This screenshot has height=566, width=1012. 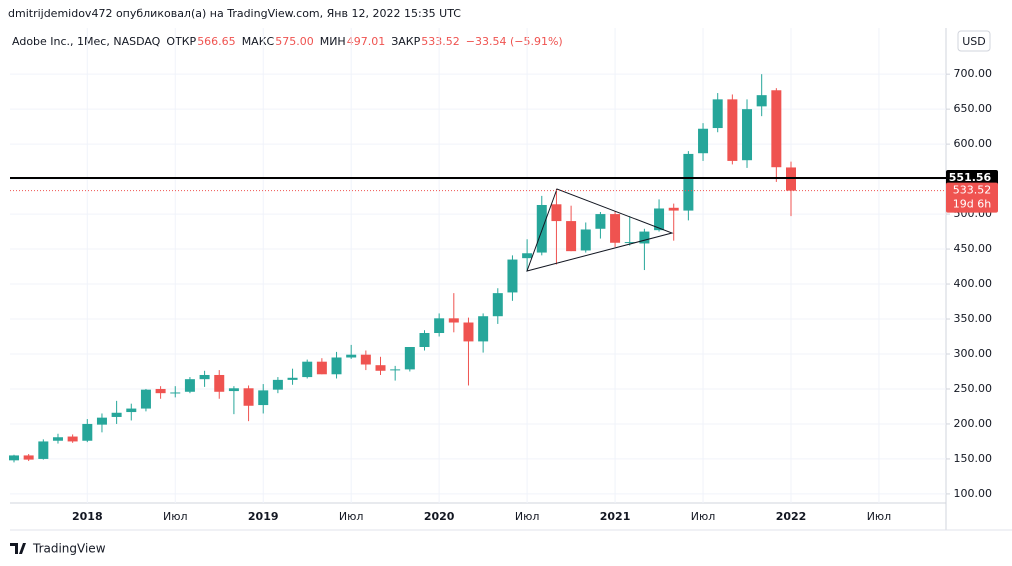 I want to click on y-tick-label: 400.00, so click(x=973, y=283).